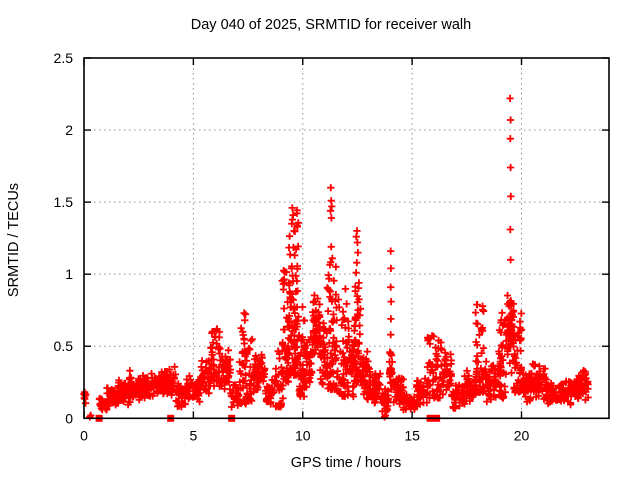 The width and height of the screenshot is (640, 480). I want to click on x-tick-label: 15, so click(412, 435).